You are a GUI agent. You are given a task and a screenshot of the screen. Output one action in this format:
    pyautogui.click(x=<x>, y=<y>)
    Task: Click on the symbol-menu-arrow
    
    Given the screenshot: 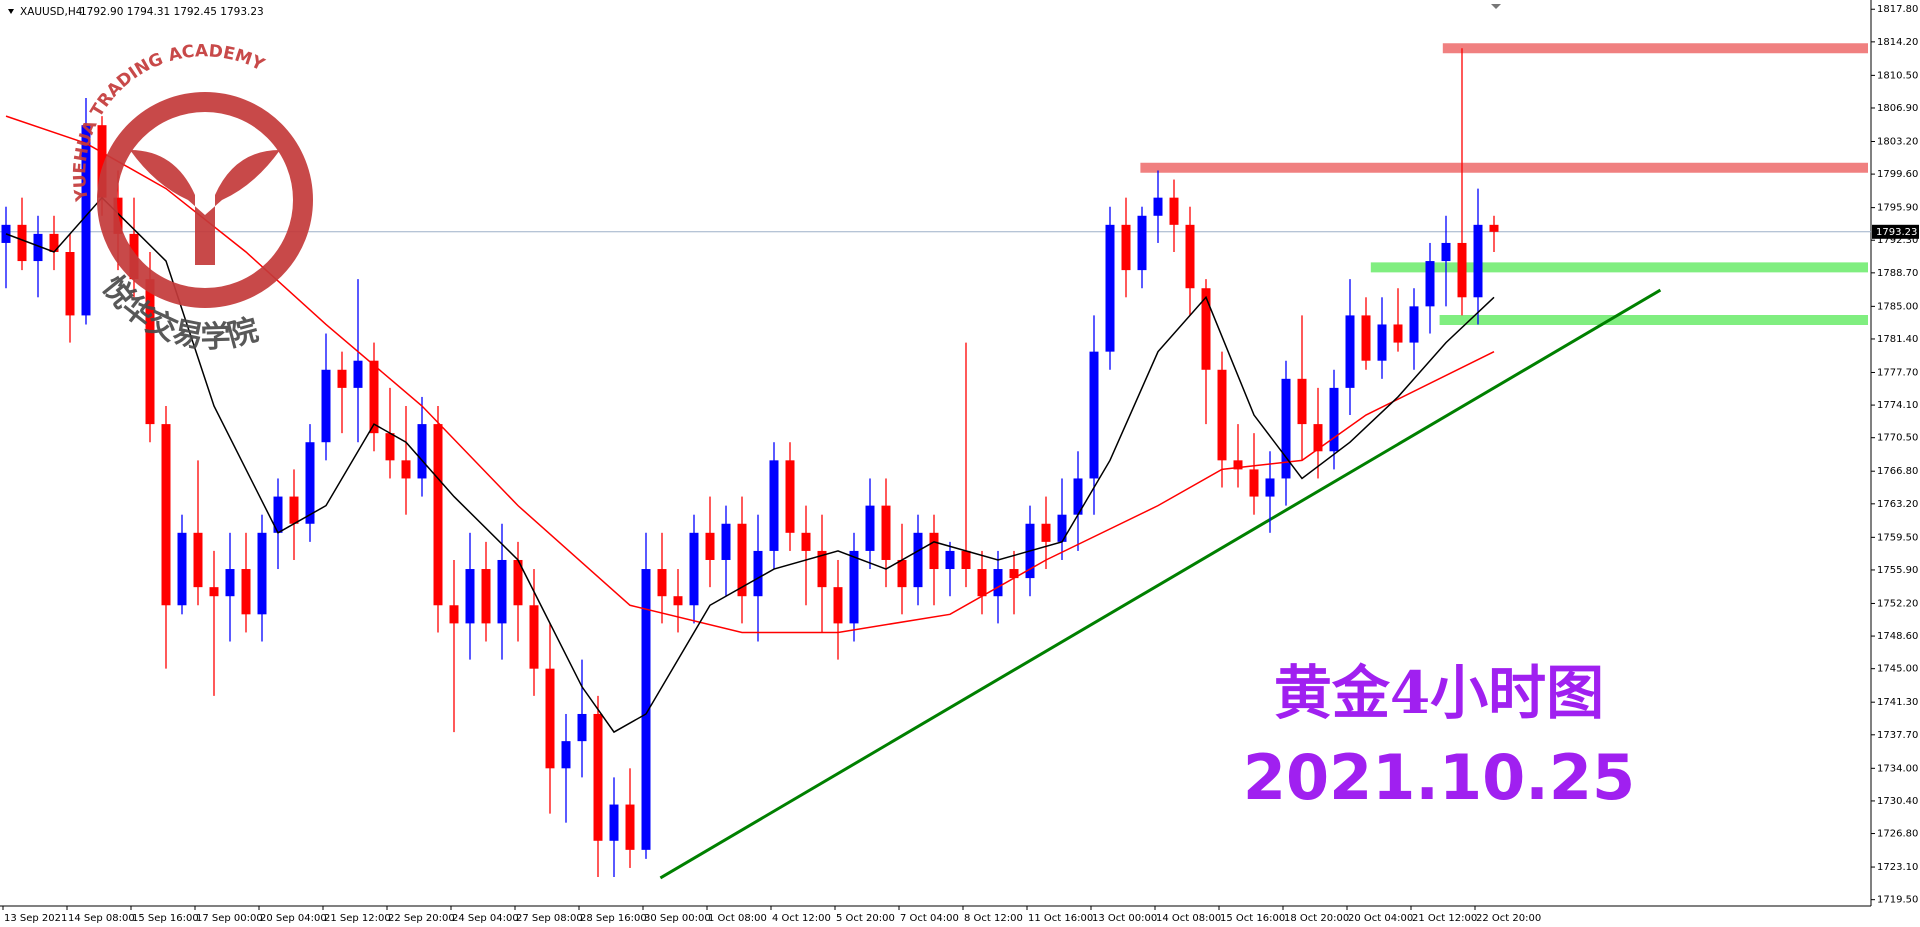 What is the action you would take?
    pyautogui.click(x=11, y=11)
    